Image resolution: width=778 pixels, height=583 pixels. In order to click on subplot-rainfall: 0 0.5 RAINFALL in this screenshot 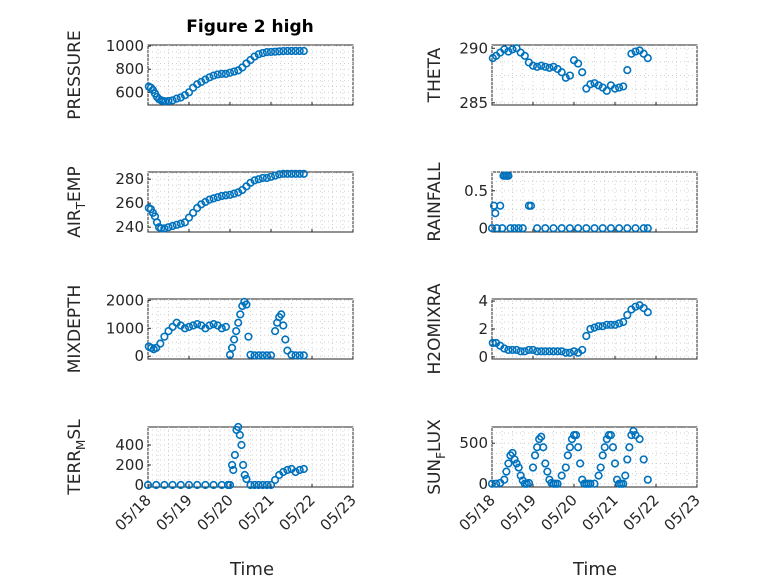, I will do `click(561, 202)`.